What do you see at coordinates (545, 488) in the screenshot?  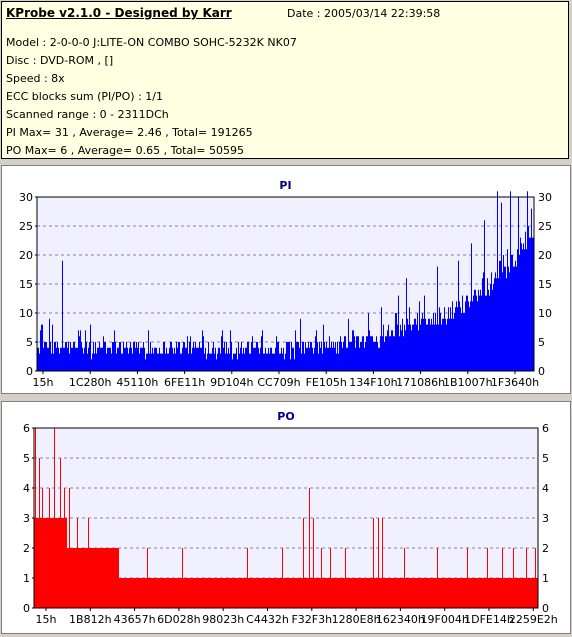 I see `y-tick-label-right: 4` at bounding box center [545, 488].